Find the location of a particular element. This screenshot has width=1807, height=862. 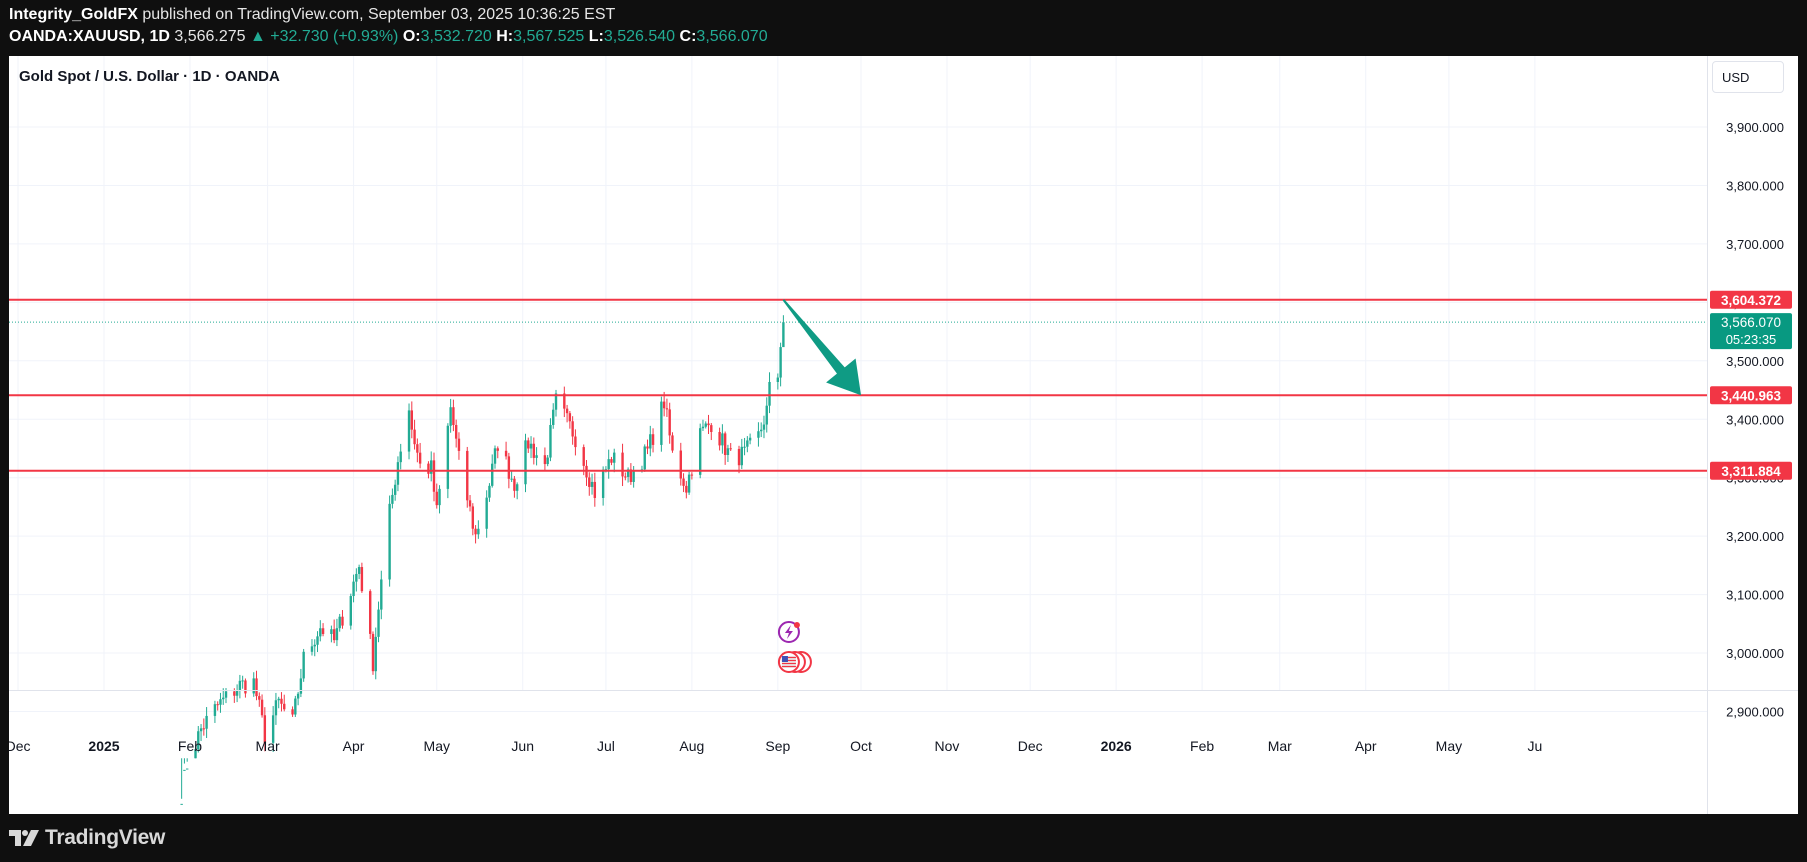

high-label: H: is located at coordinates (505, 36).